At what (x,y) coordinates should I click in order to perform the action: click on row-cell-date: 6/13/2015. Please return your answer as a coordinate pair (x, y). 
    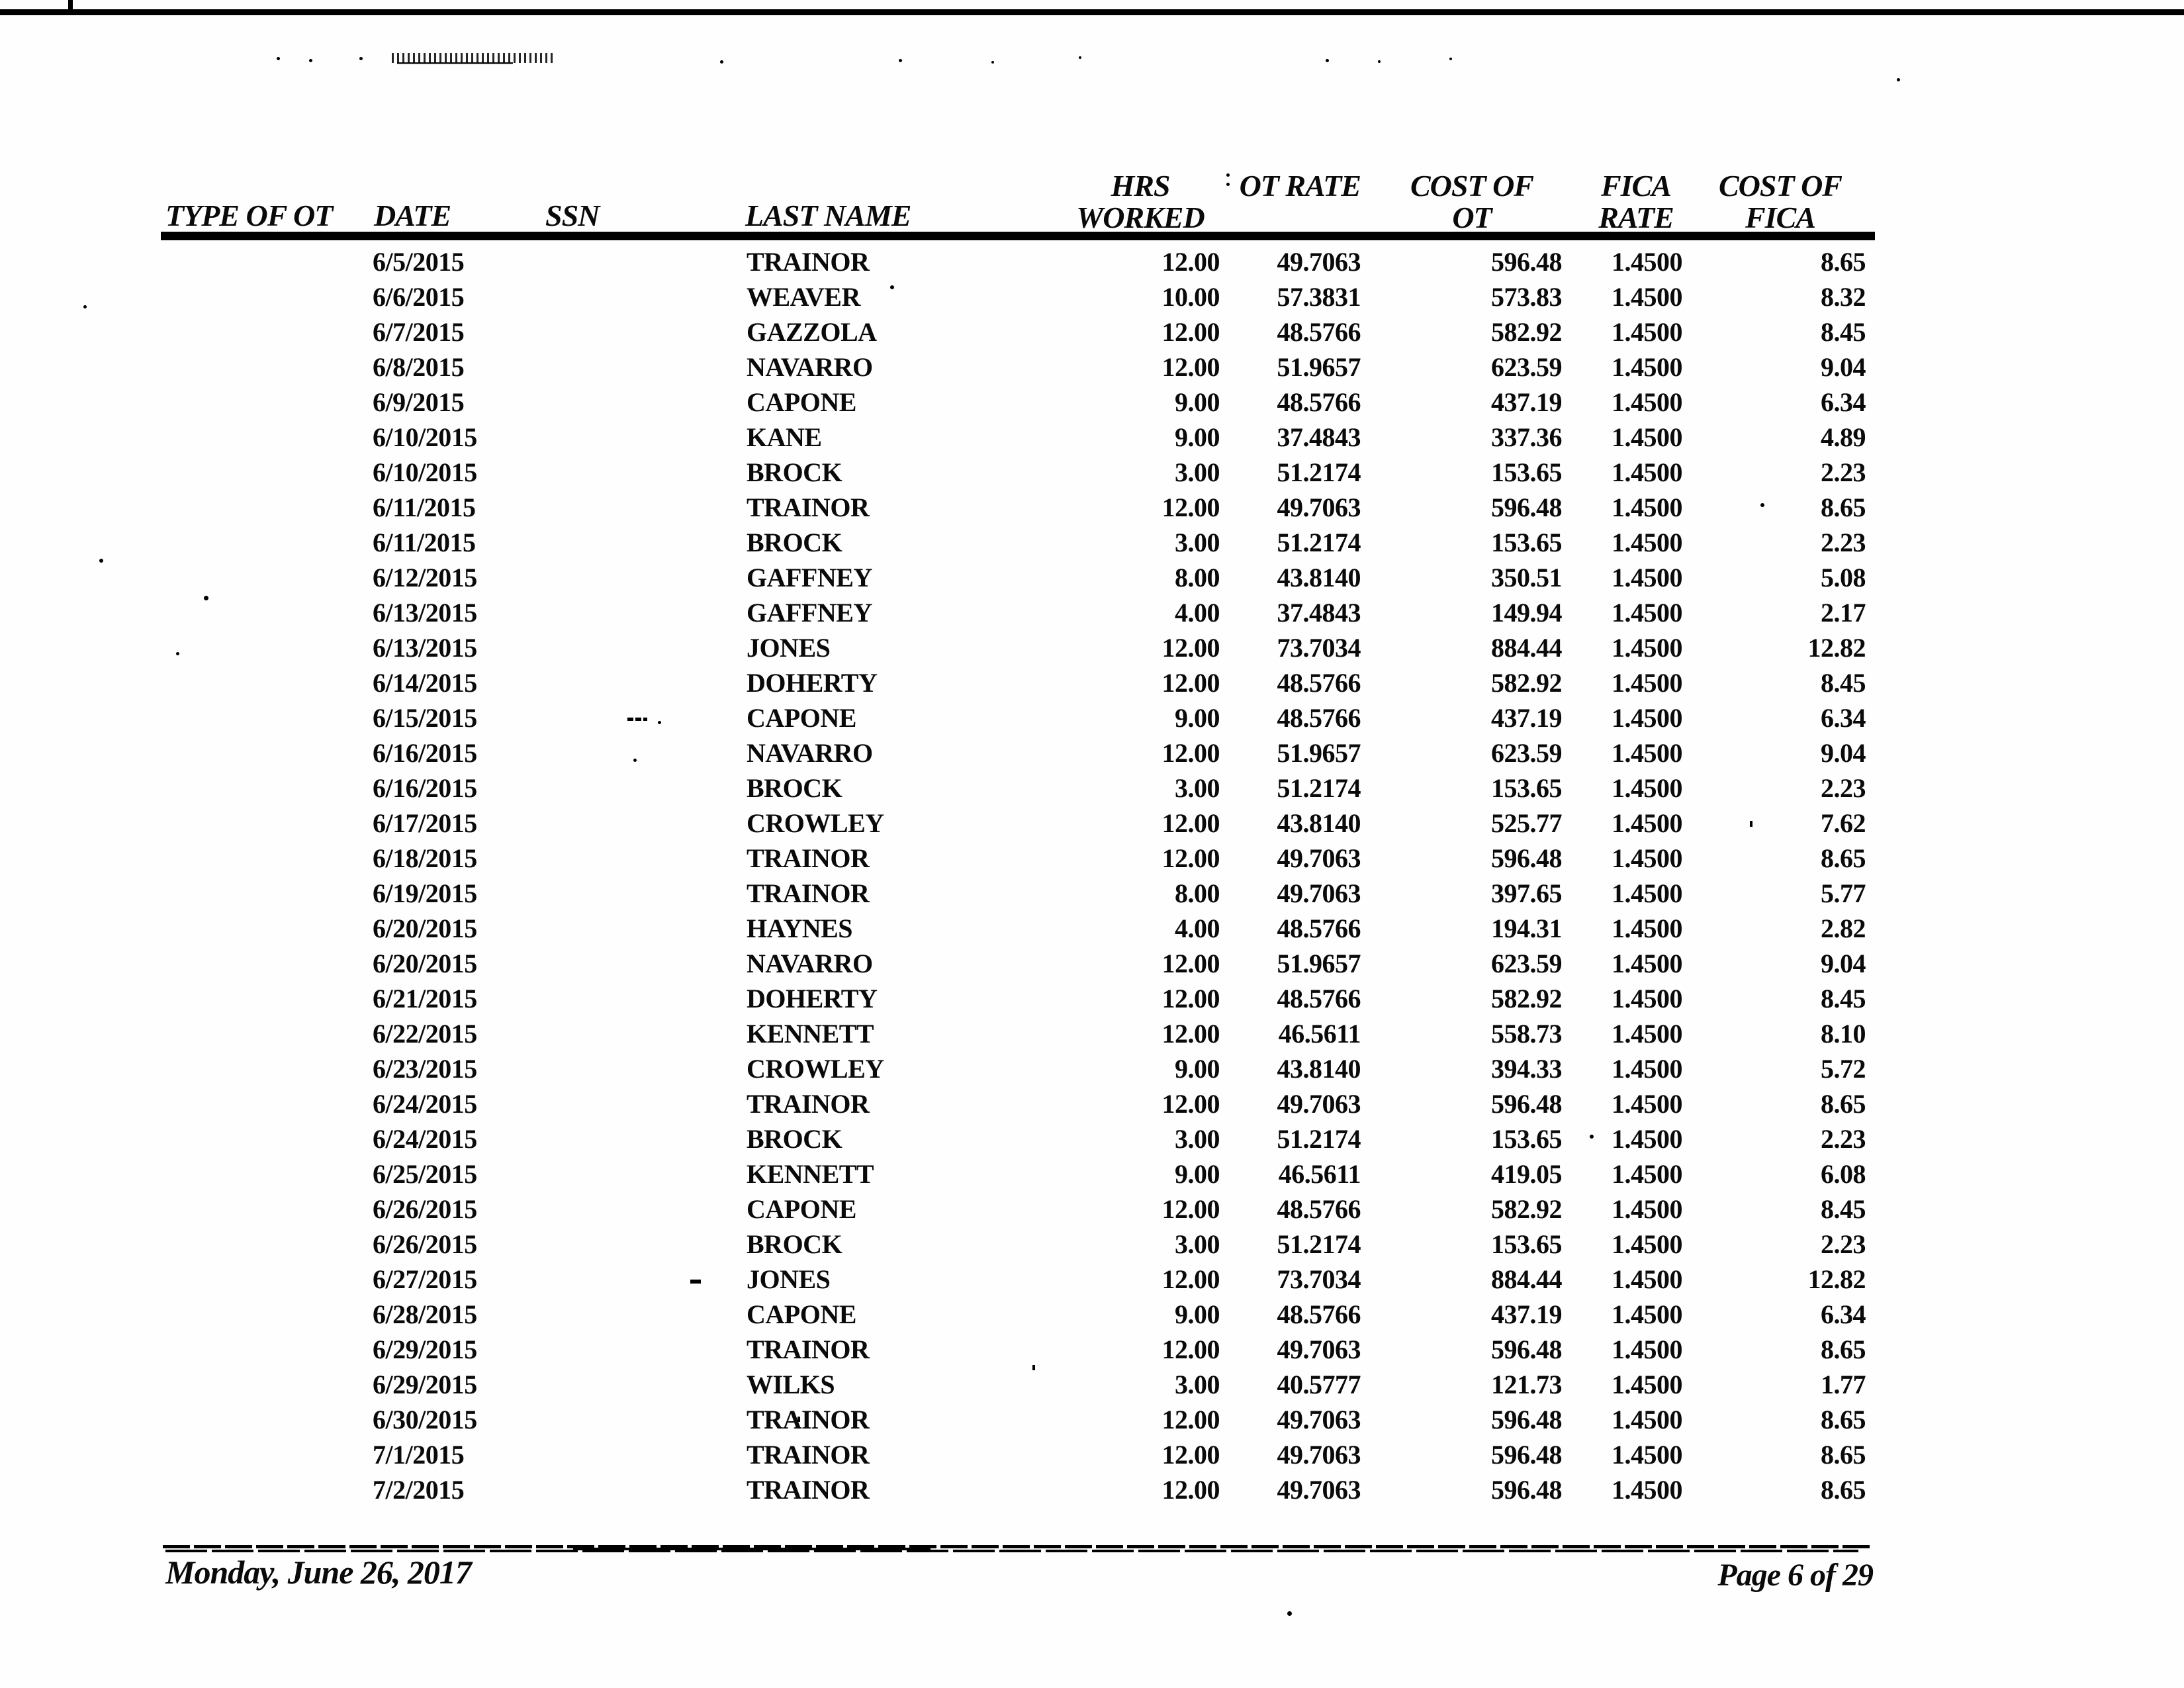
    Looking at the image, I should click on (425, 613).